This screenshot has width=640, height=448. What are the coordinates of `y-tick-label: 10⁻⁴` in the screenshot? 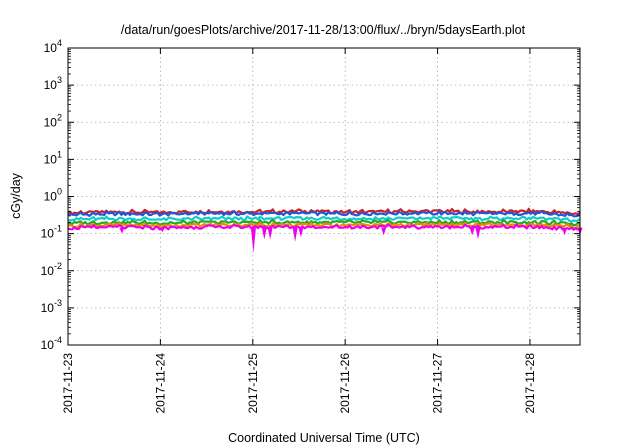 It's located at (51, 343).